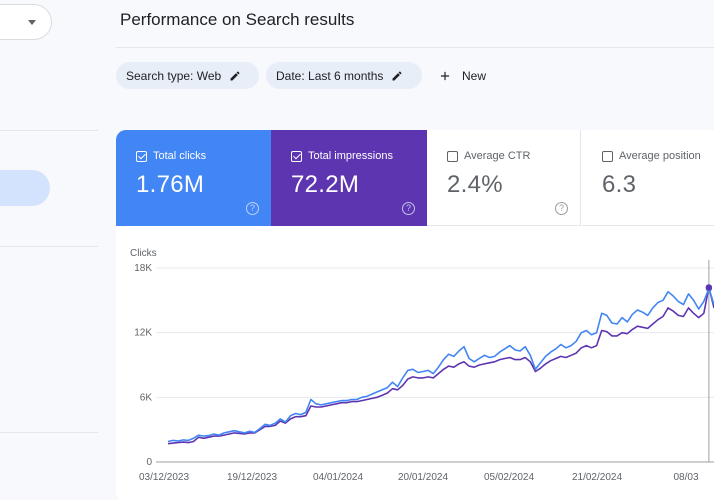 This screenshot has width=714, height=500. I want to click on header-divider, so click(415, 47).